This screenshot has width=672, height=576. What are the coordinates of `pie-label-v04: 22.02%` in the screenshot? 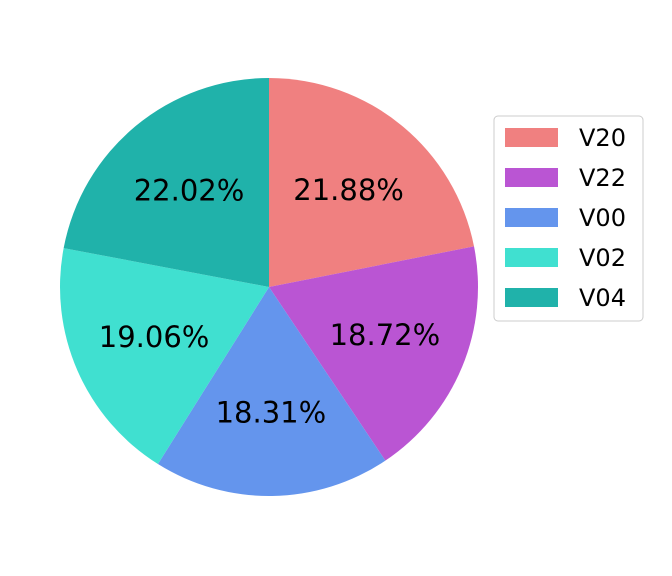 It's located at (189, 190).